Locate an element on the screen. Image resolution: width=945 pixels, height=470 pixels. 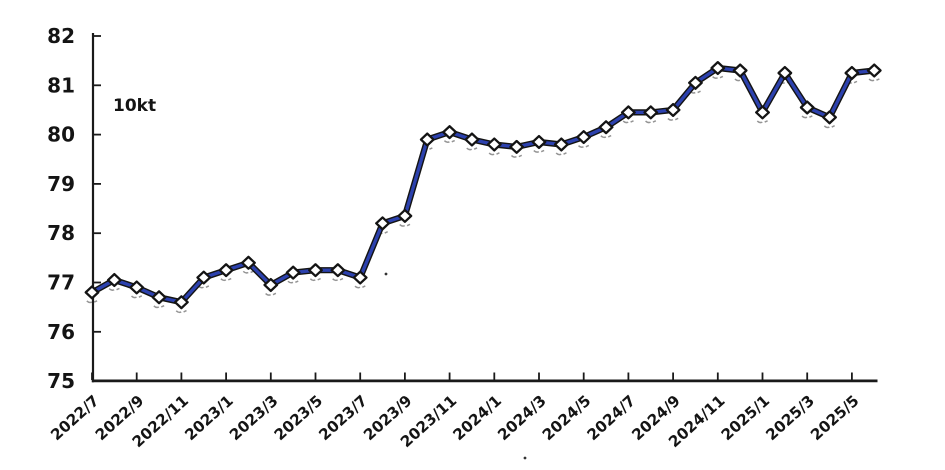
x-tick-label: 2025/5 is located at coordinates (834, 418).